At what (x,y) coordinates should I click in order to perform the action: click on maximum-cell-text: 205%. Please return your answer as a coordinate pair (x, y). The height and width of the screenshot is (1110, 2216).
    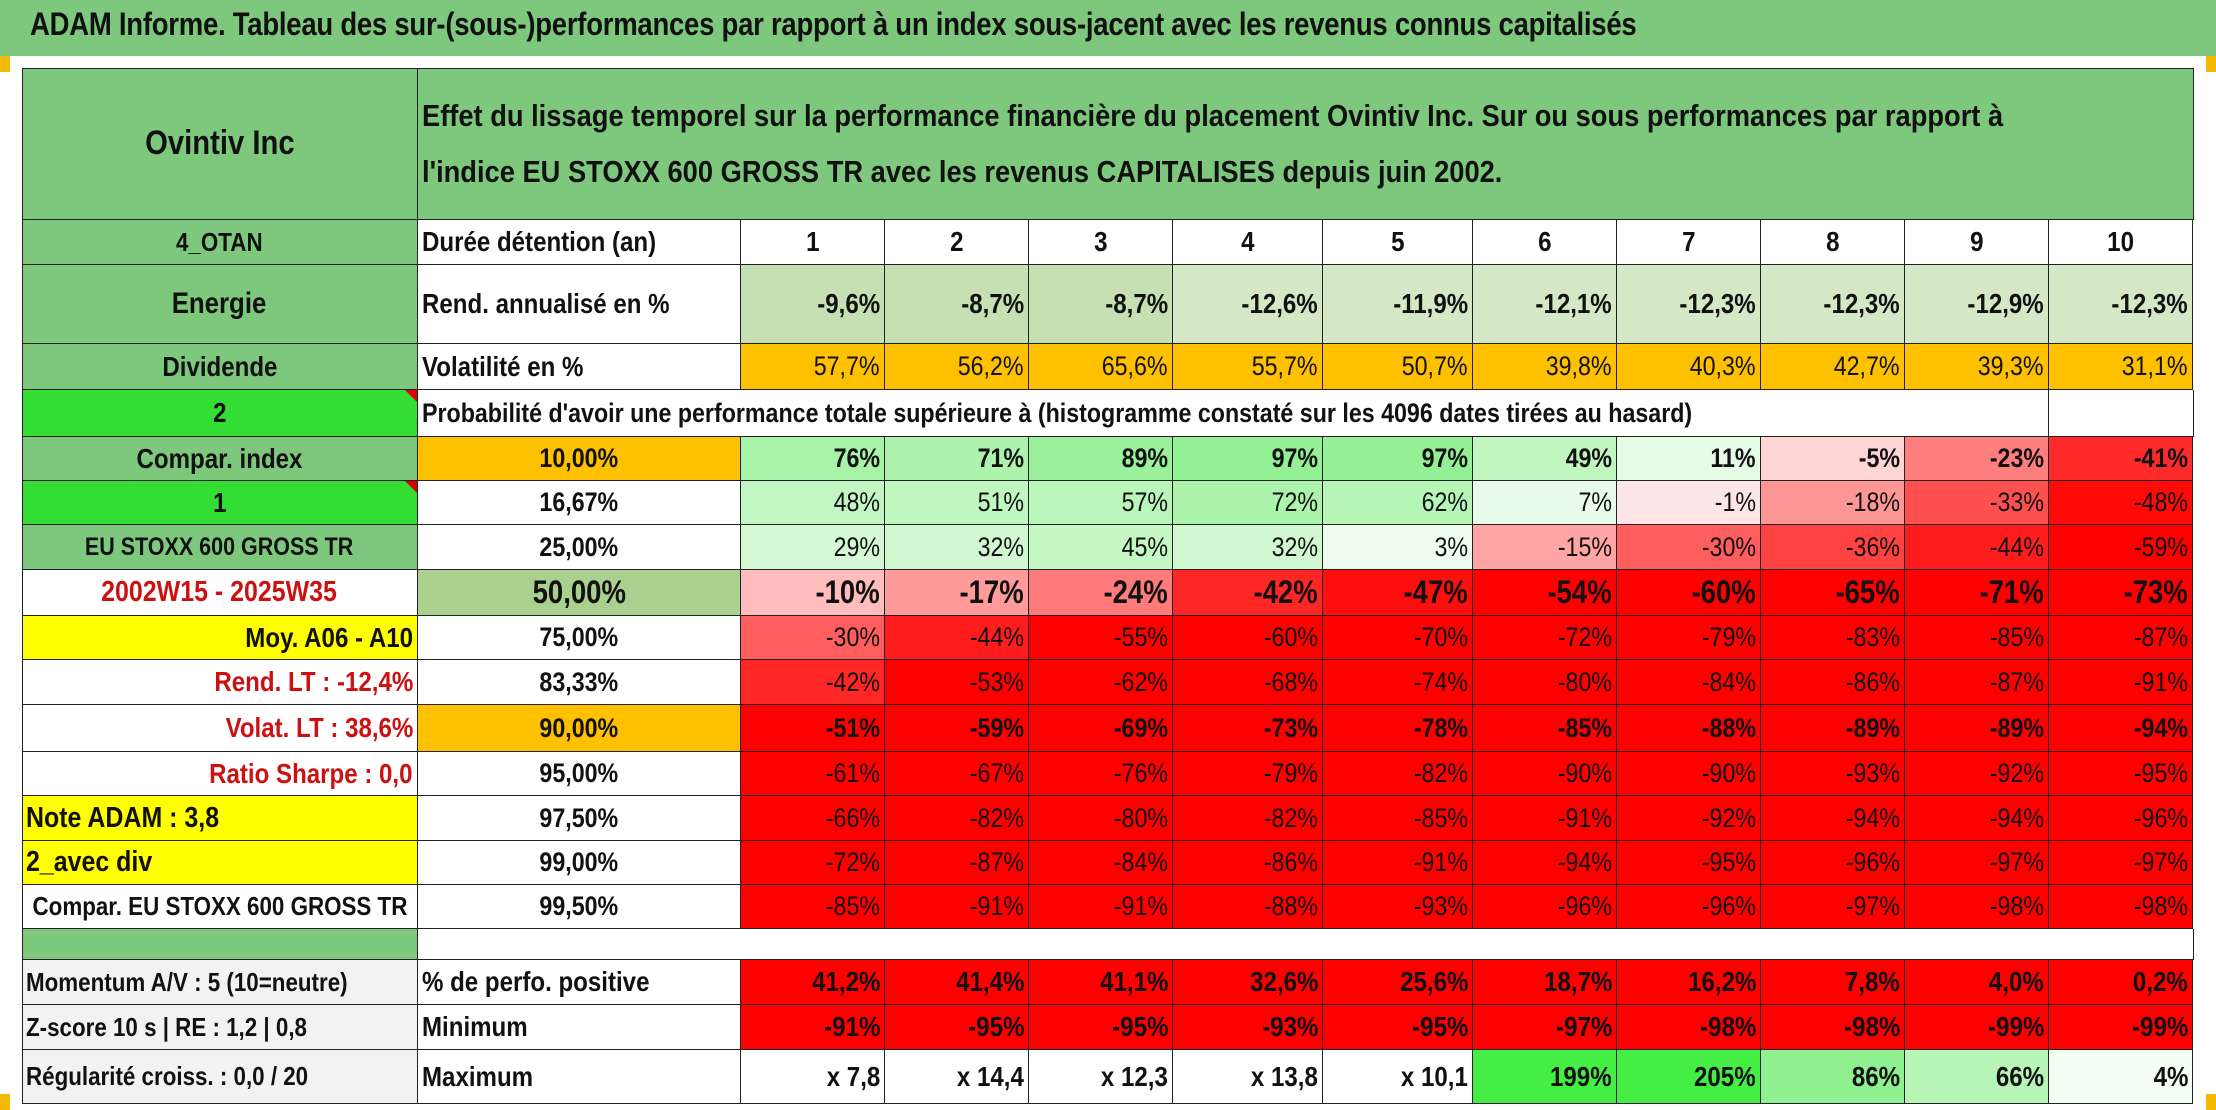
    Looking at the image, I should click on (1725, 1076).